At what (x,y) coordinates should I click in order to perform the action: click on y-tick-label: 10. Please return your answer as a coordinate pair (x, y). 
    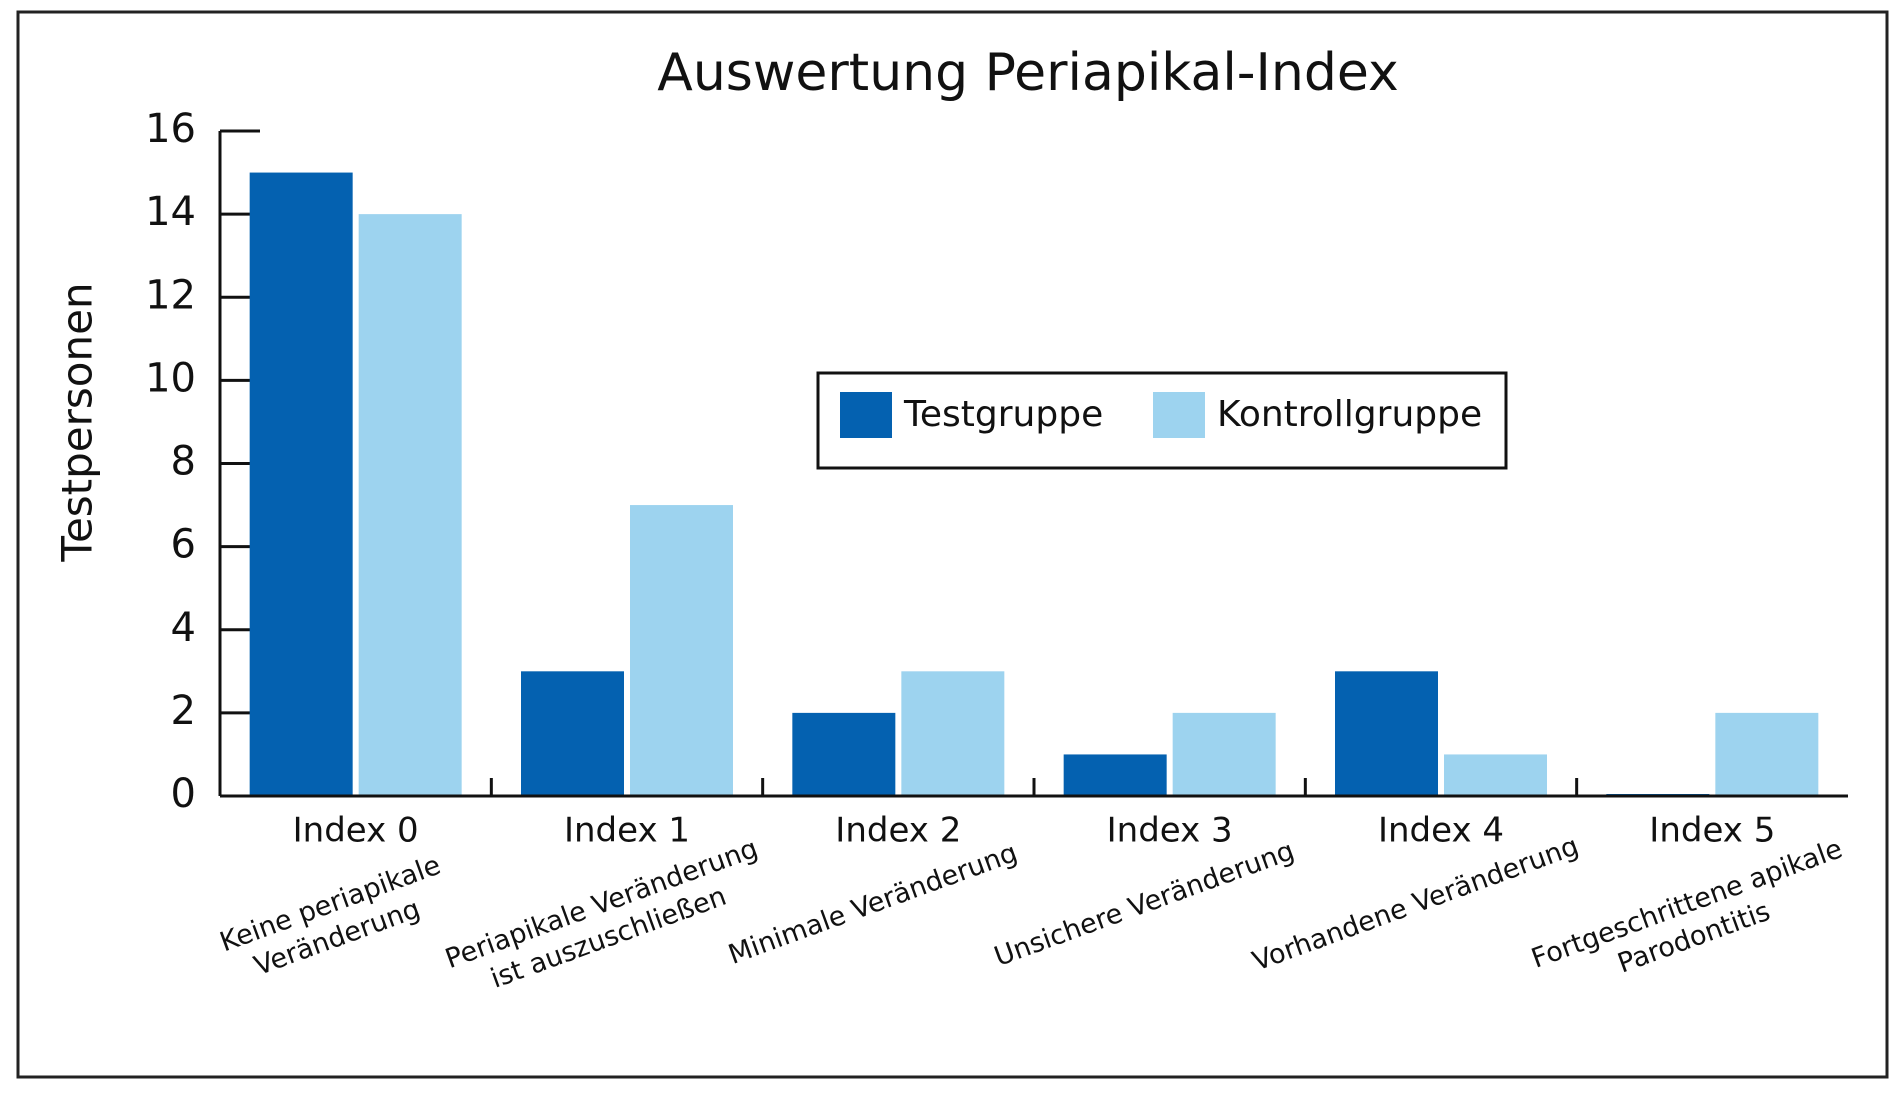
    Looking at the image, I should click on (170, 378).